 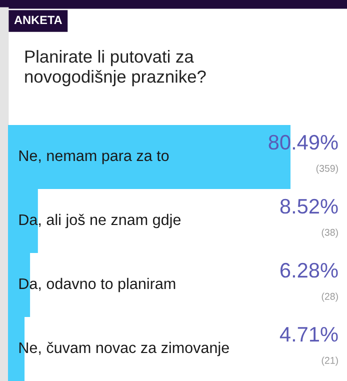 I want to click on data-label: 8.52% (38), so click(x=309, y=218).